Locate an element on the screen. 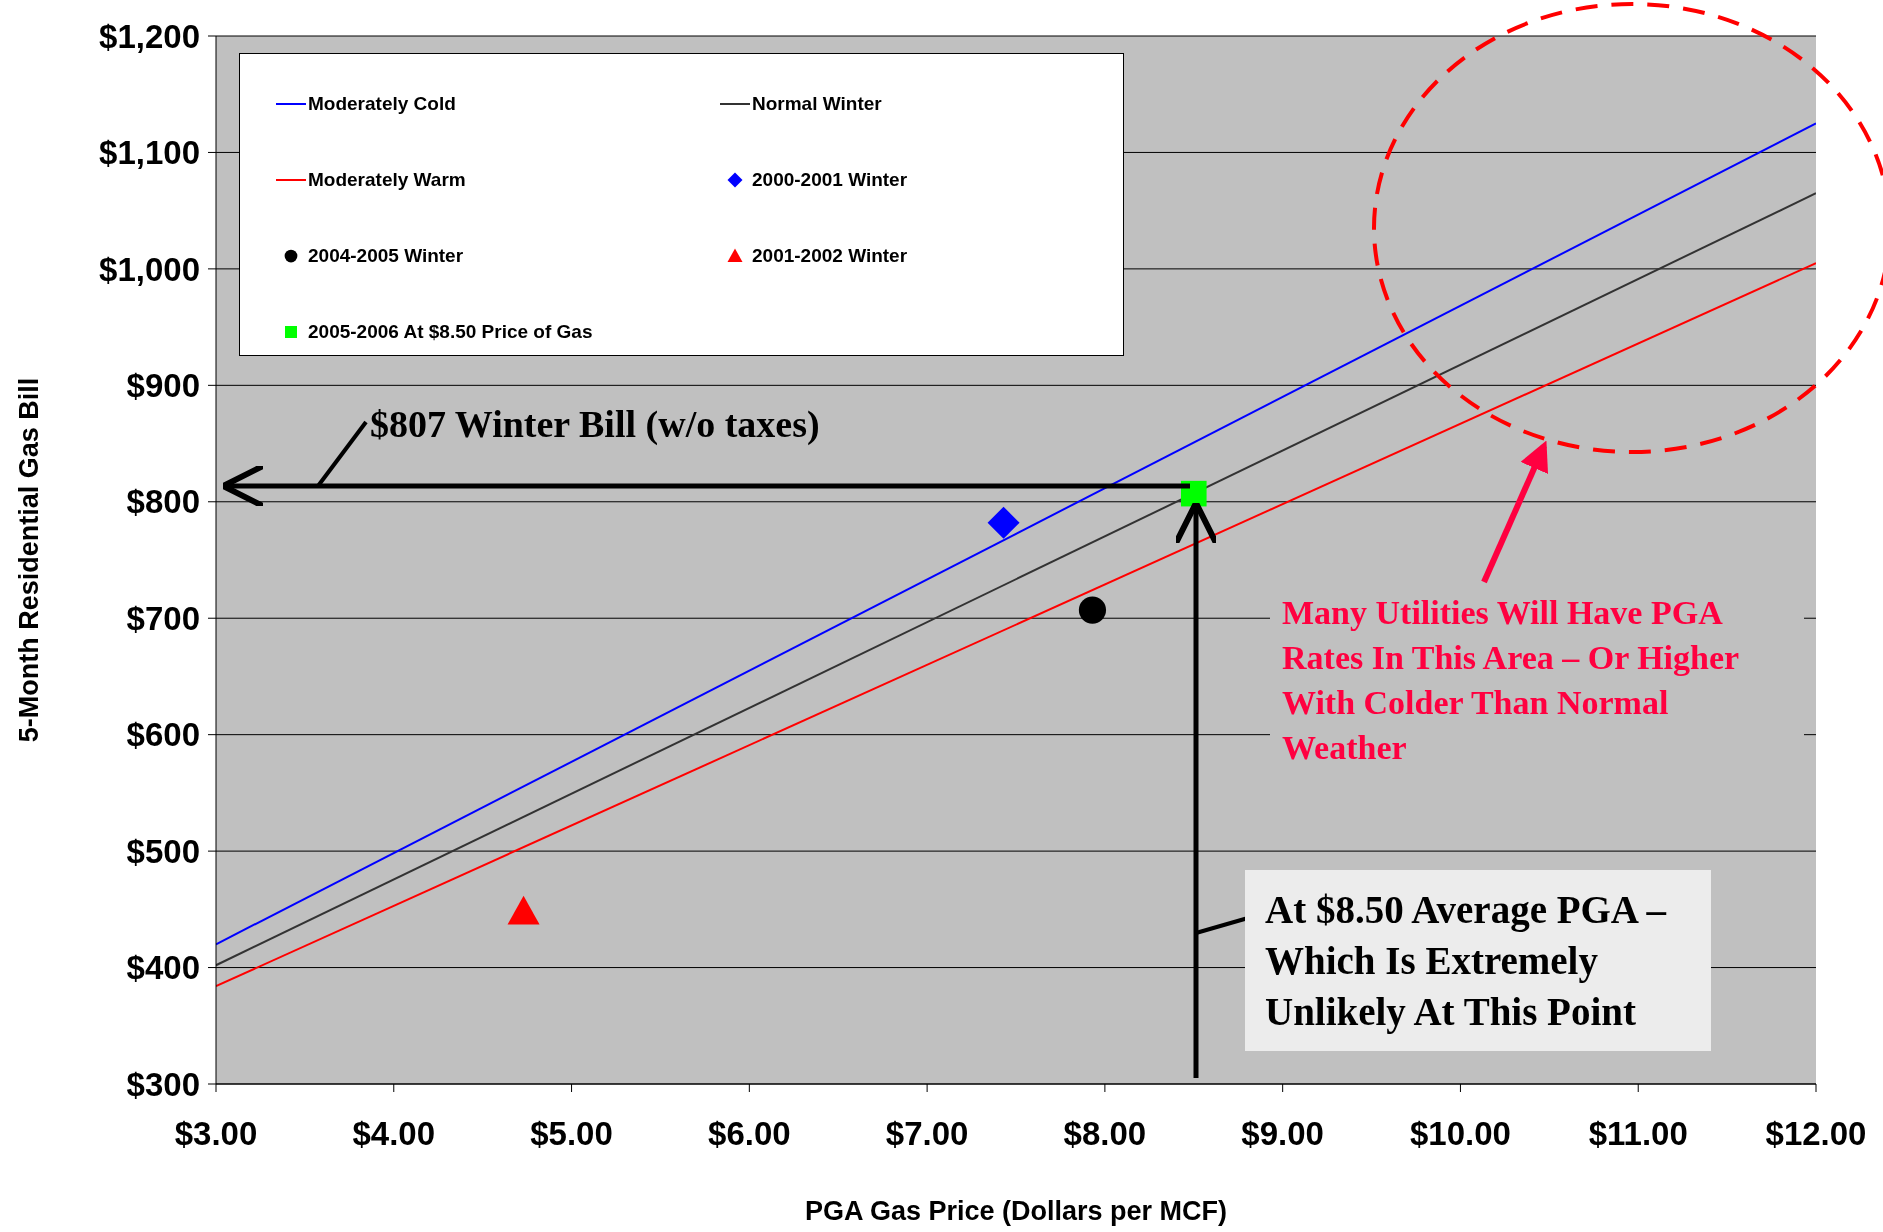  x-tick-label: $6.00 is located at coordinates (749, 1134).